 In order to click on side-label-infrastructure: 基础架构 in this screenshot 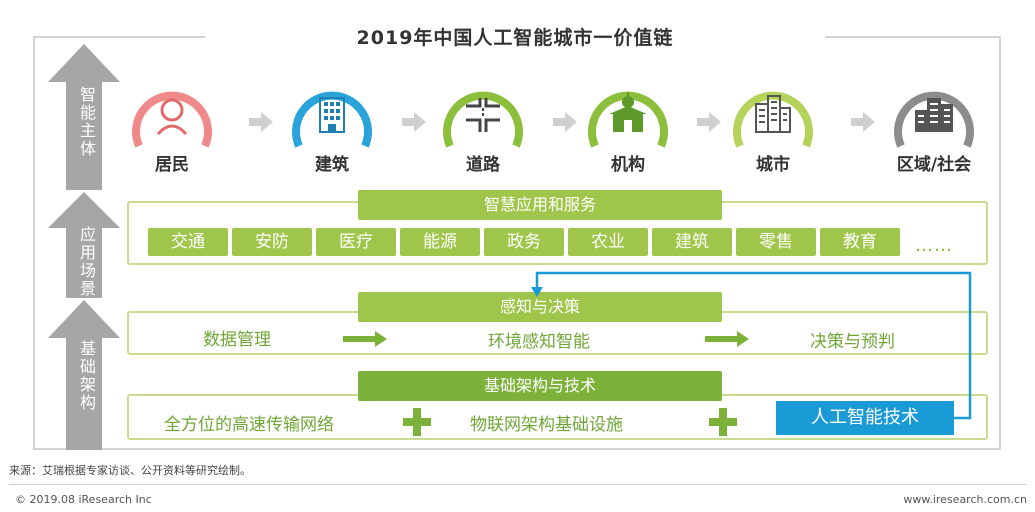, I will do `click(87, 375)`.